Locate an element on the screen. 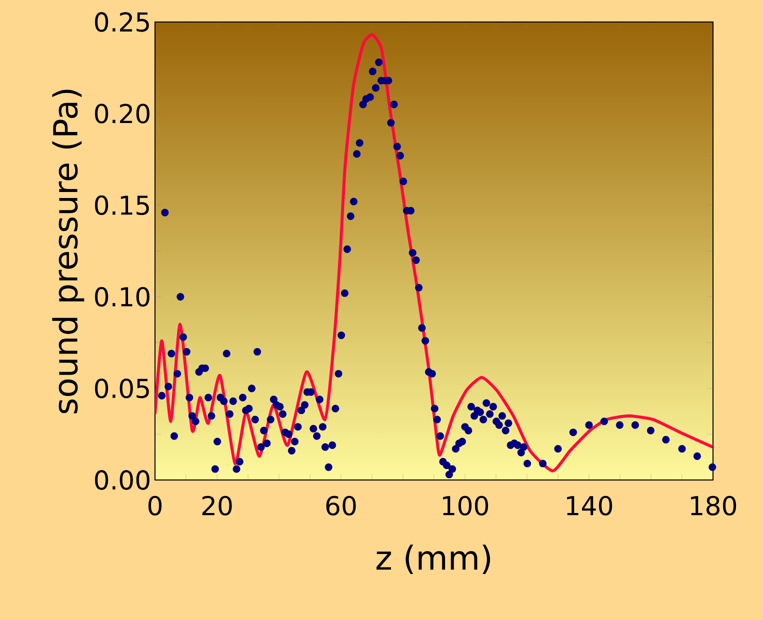  x-tick-label: 140 is located at coordinates (589, 506).